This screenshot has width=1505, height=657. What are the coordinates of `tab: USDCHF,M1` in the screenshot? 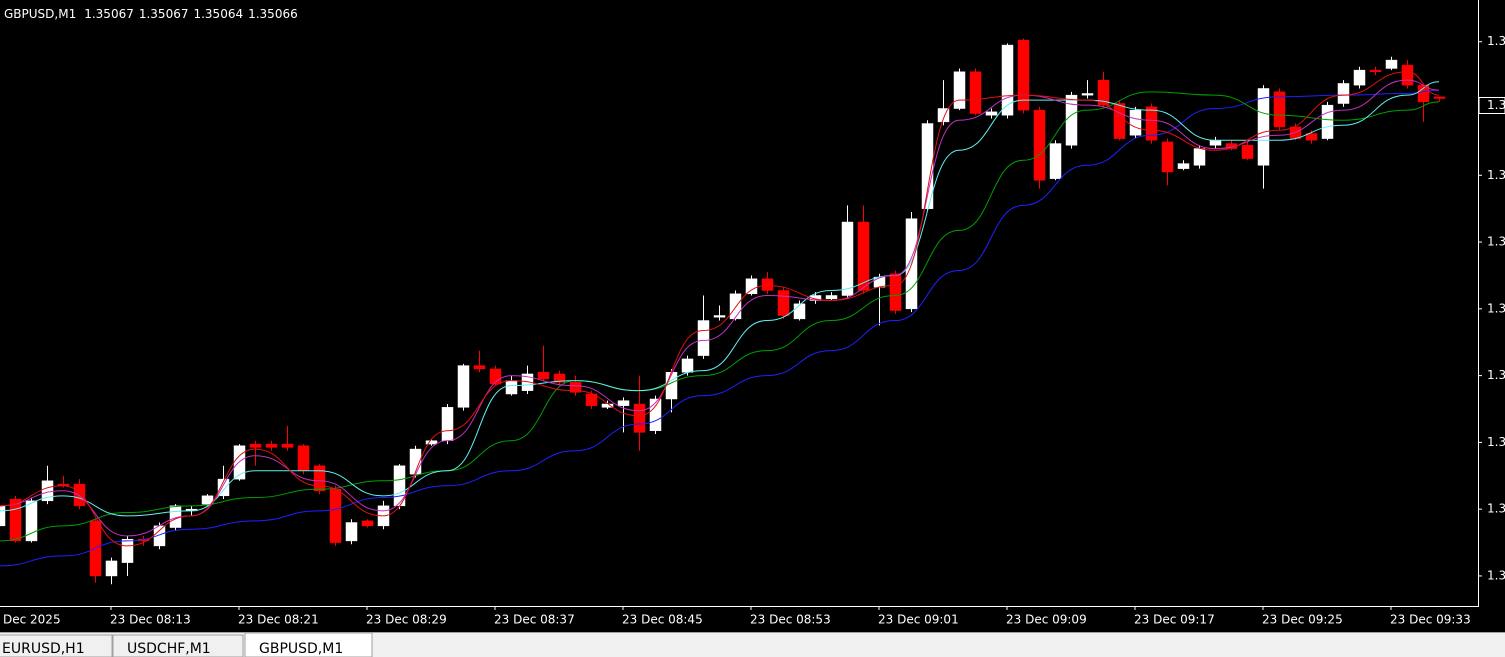 It's located at (178, 645).